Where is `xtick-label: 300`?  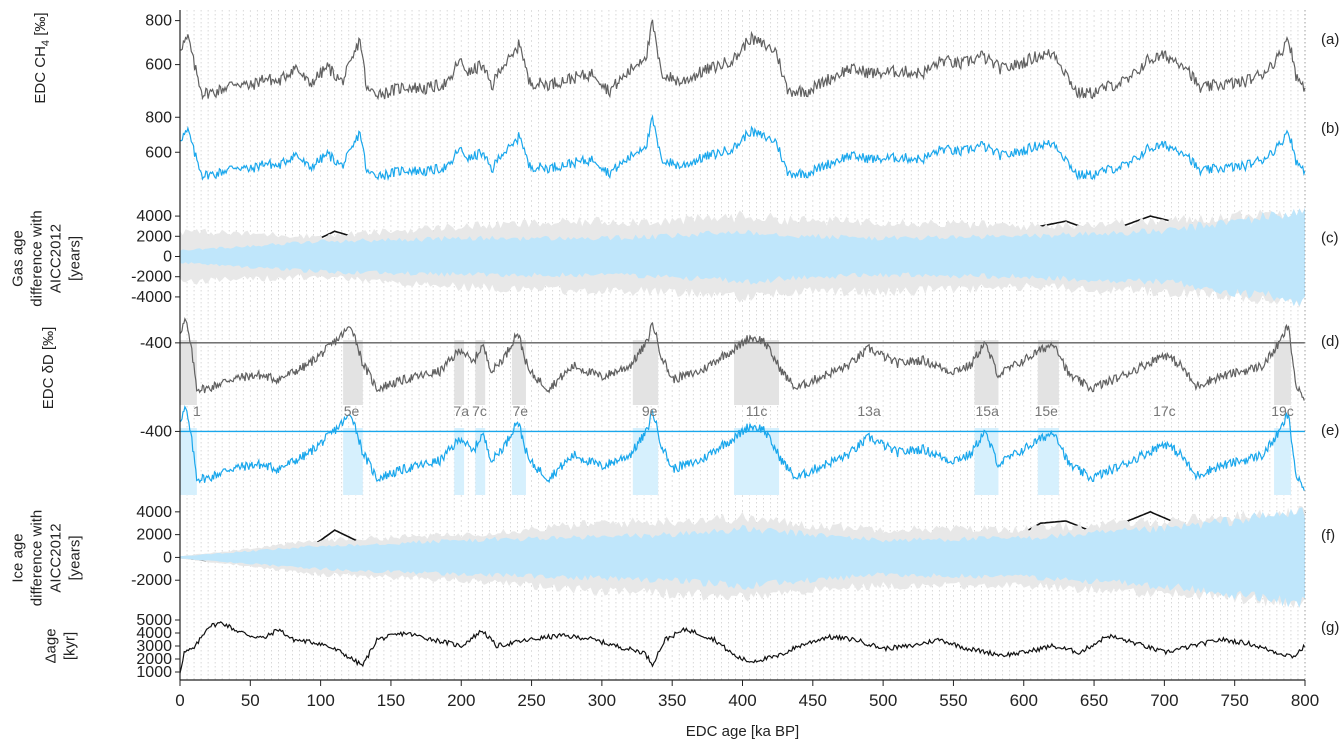 xtick-label: 300 is located at coordinates (602, 700).